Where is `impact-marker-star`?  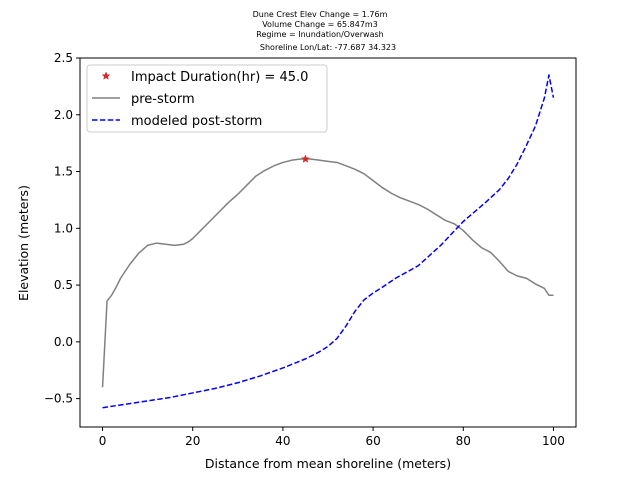
impact-marker-star is located at coordinates (305, 158).